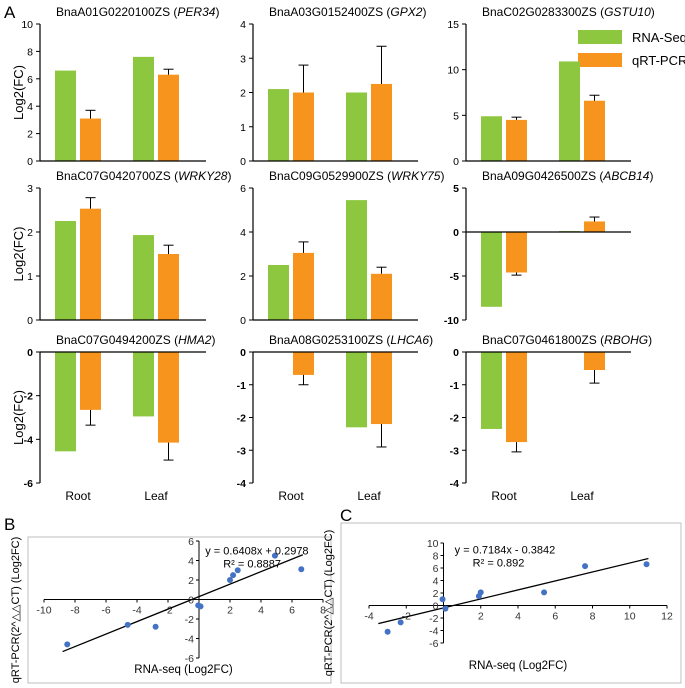 This screenshot has width=685, height=688. What do you see at coordinates (9, 524) in the screenshot?
I see `panel-label-b: B` at bounding box center [9, 524].